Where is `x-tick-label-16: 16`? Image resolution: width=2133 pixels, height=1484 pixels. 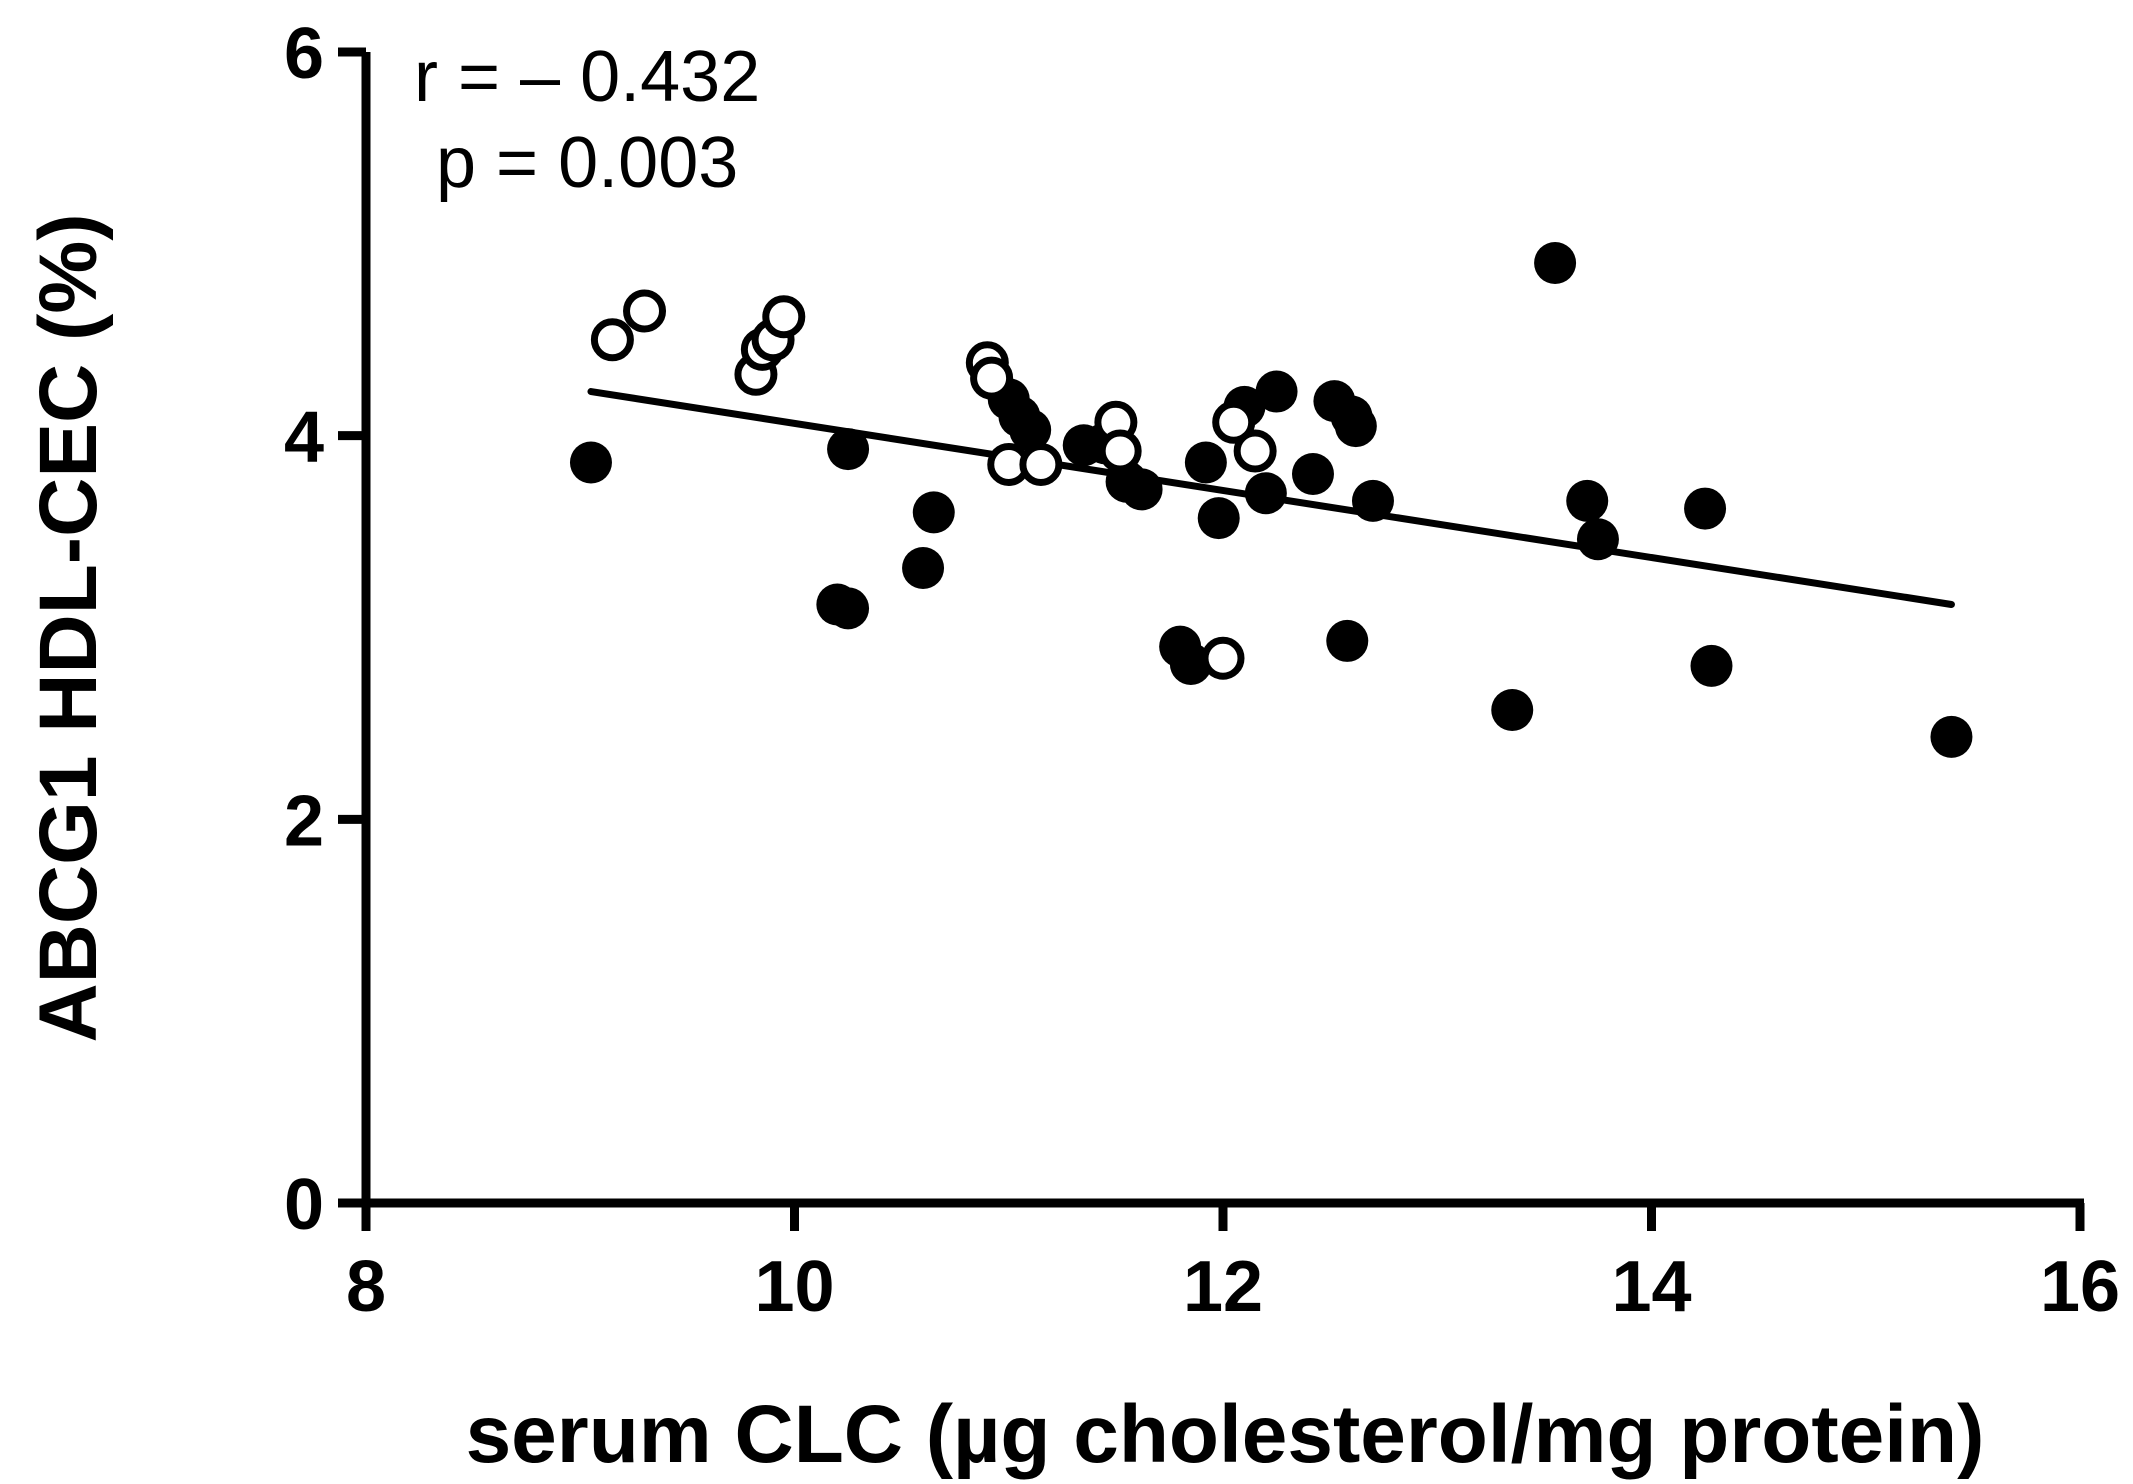 x-tick-label-16: 16 is located at coordinates (2080, 1287).